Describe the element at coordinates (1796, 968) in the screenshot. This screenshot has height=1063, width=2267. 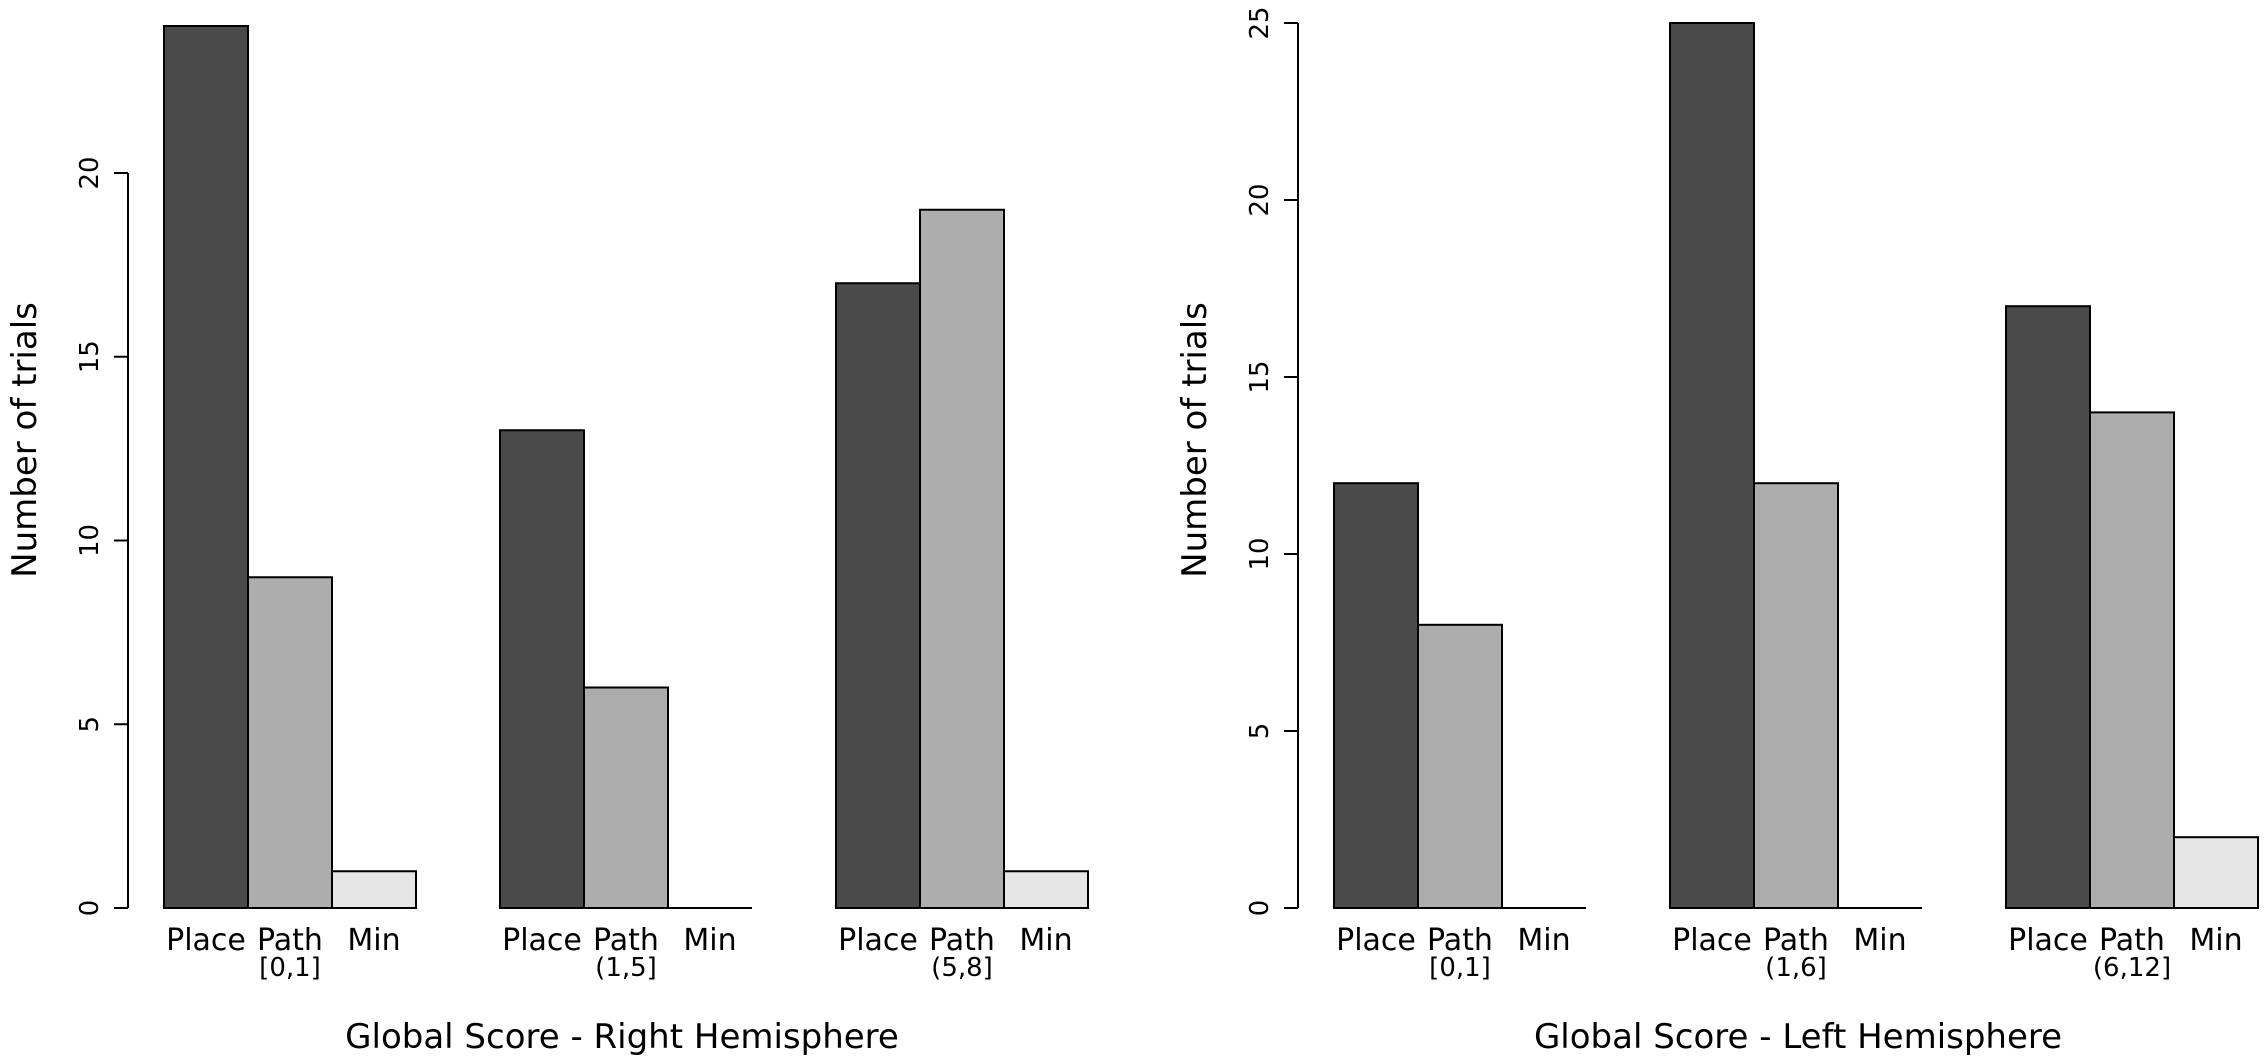
I see `group-label: (1,6]` at that location.